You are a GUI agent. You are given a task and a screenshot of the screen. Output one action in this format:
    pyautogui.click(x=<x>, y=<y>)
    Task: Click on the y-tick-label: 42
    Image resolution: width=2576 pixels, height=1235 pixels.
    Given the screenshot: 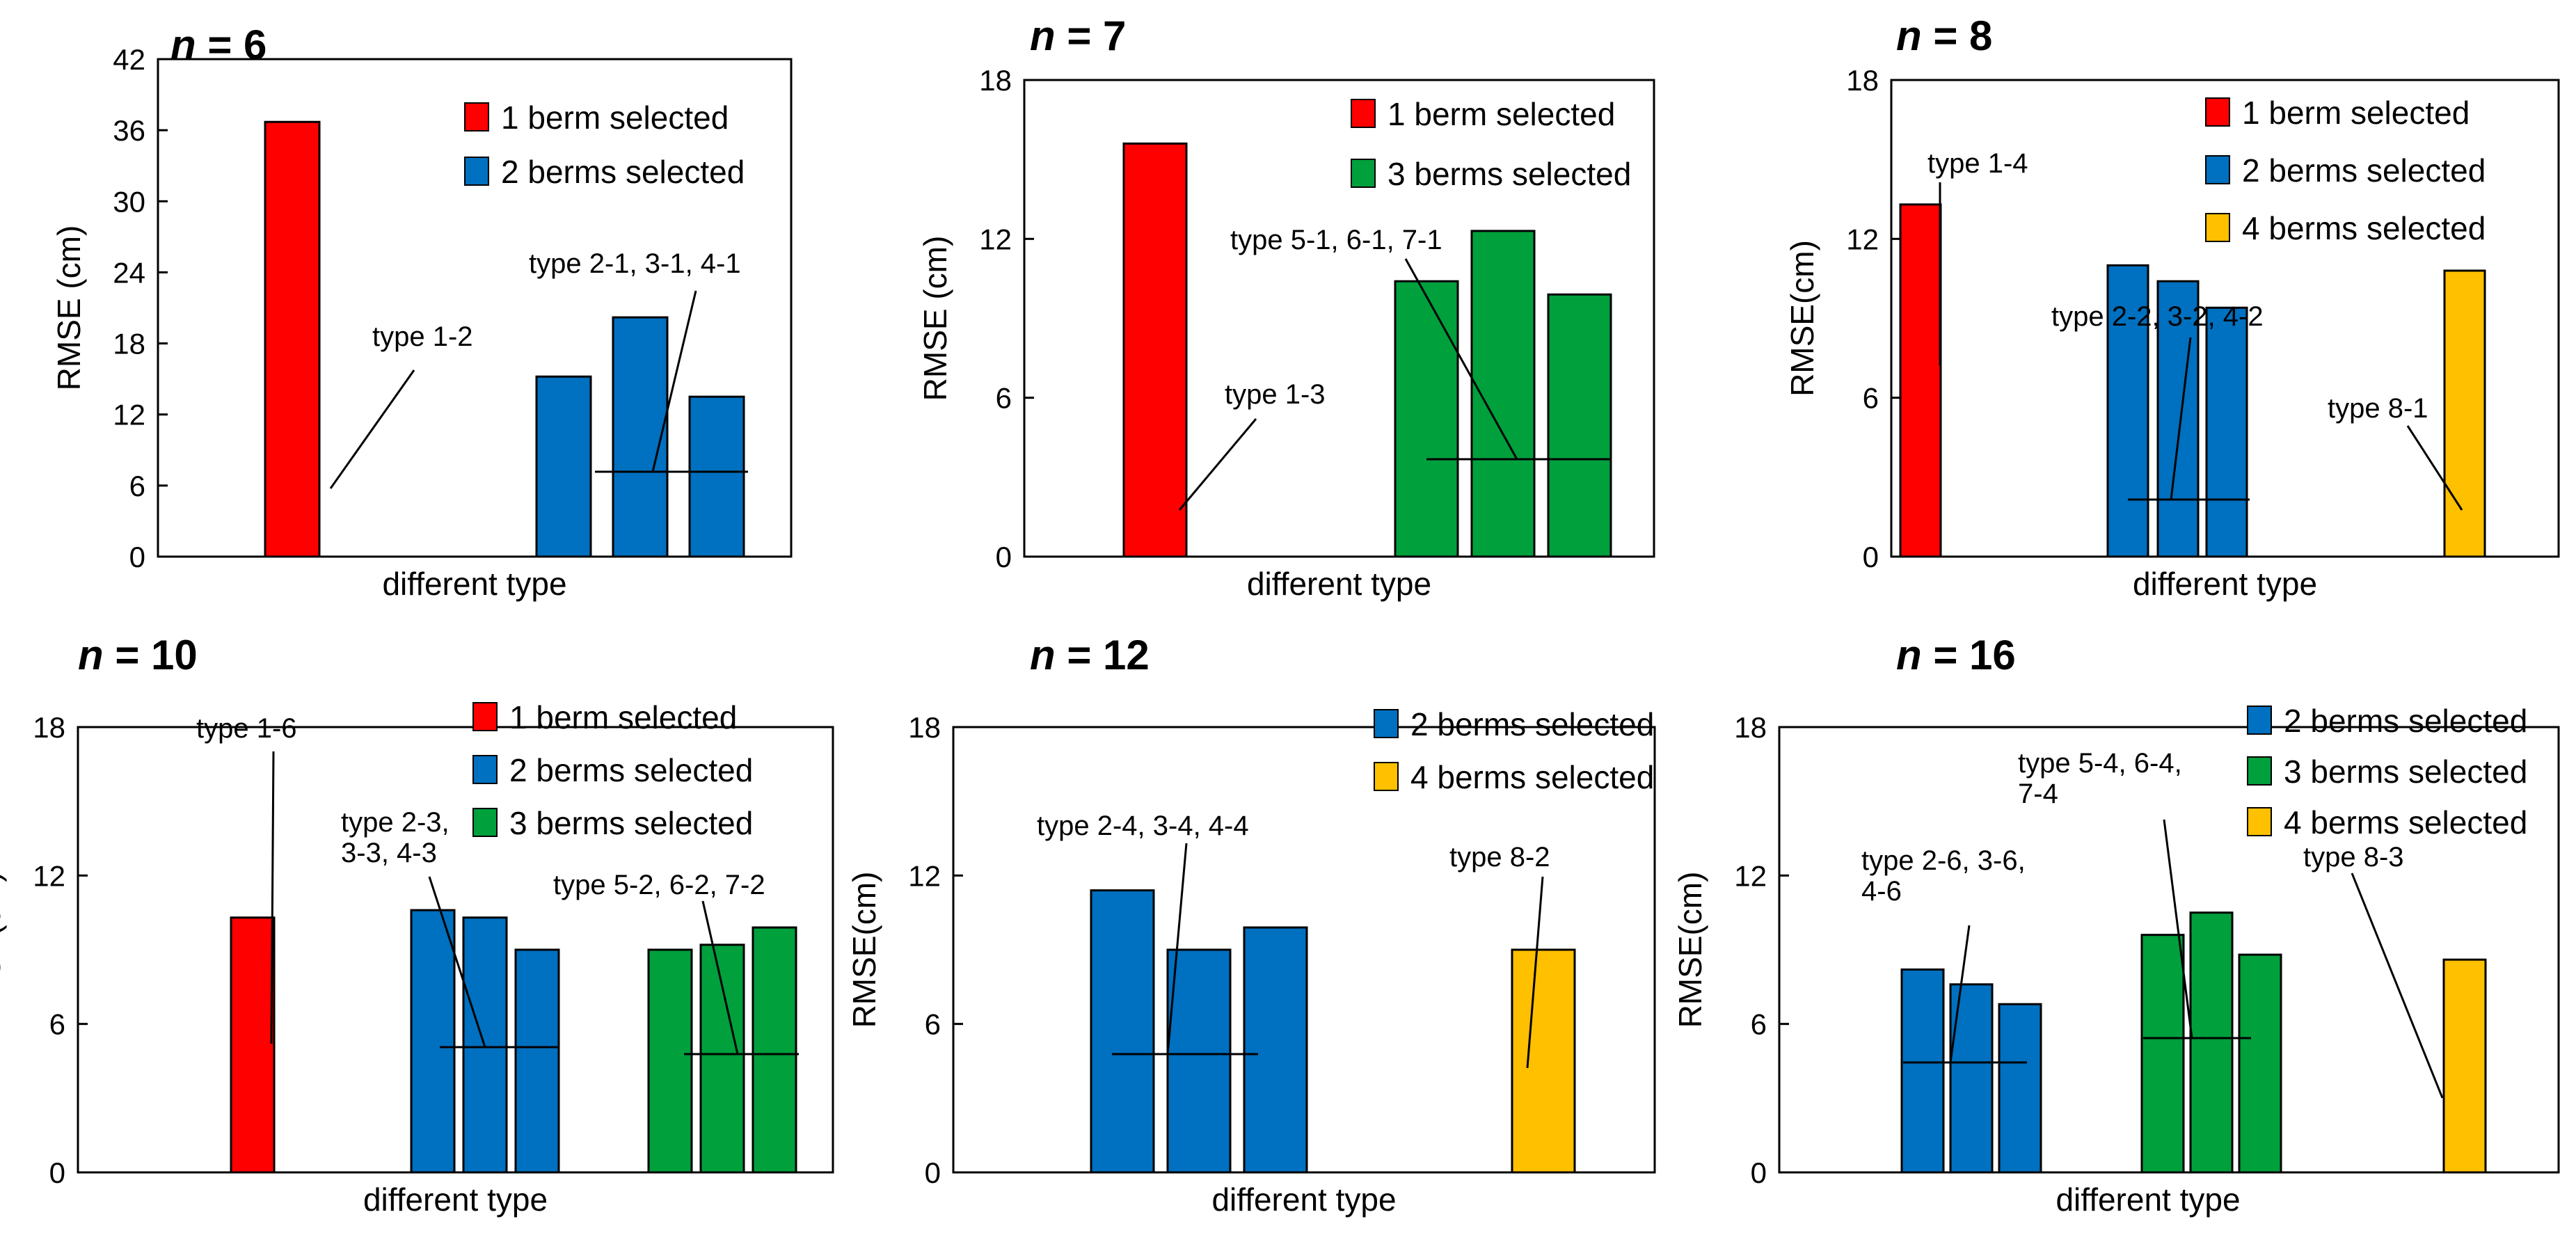 What is the action you would take?
    pyautogui.click(x=129, y=59)
    